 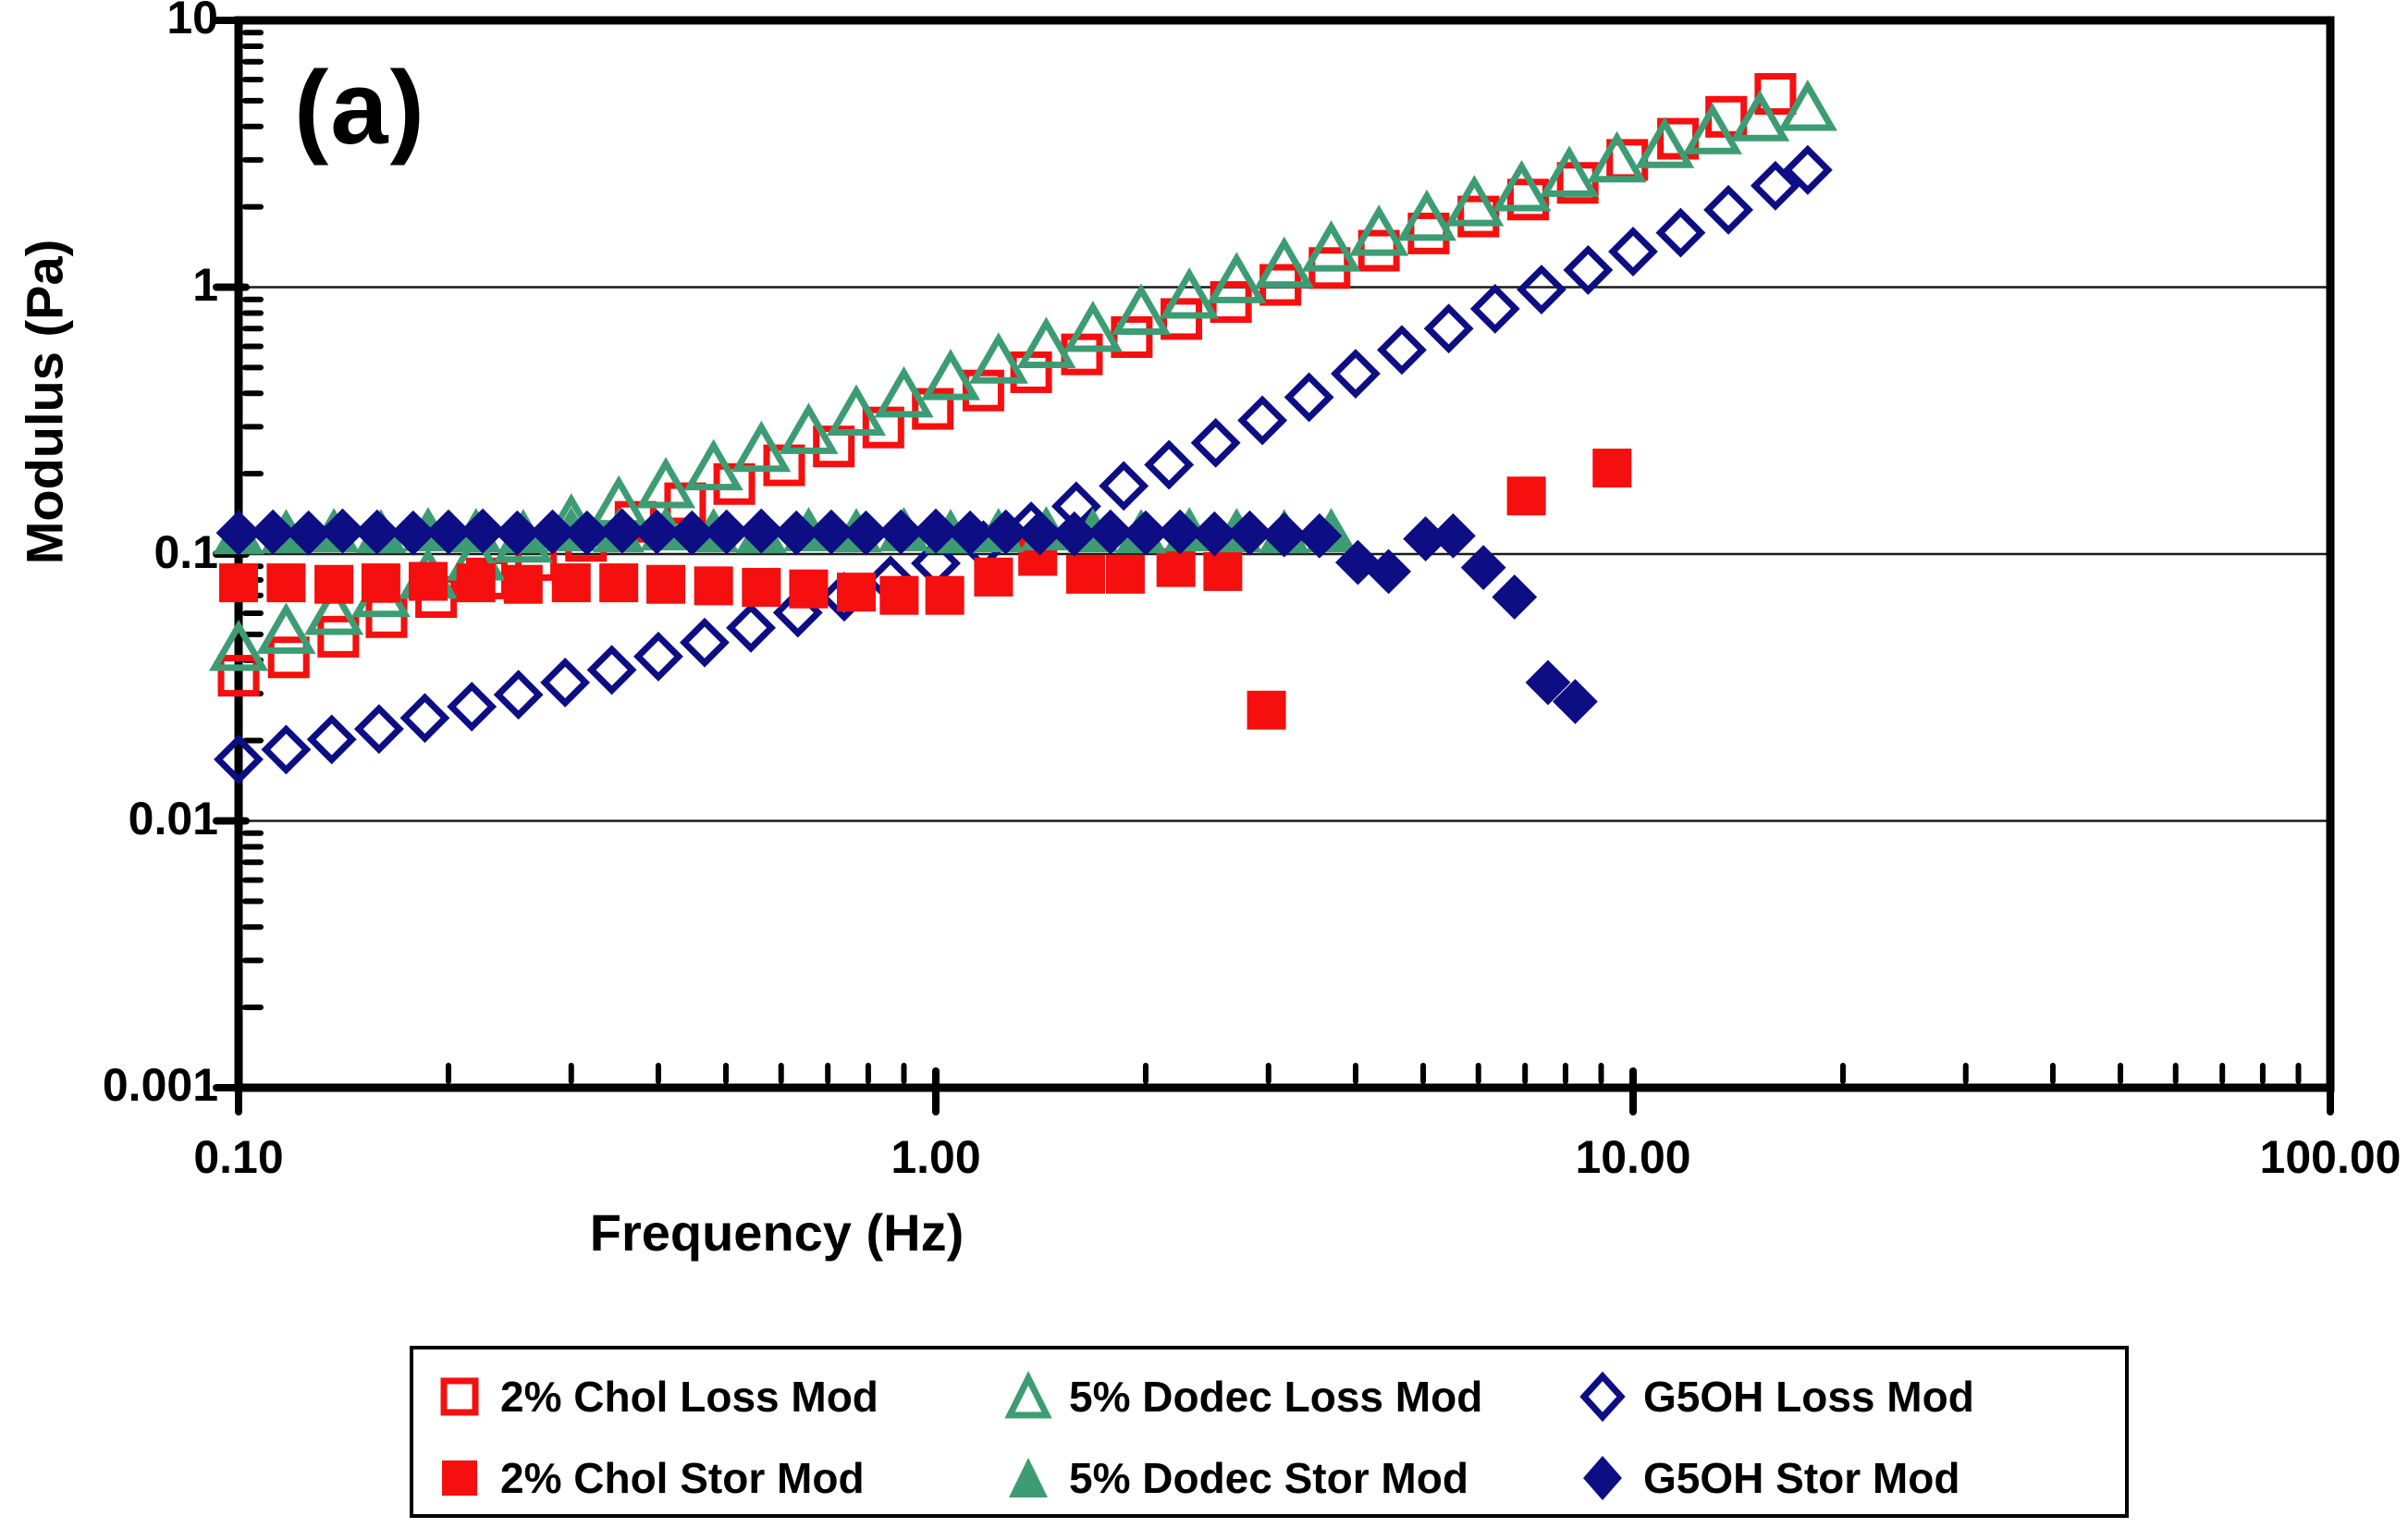 I want to click on y-tick-0.01: 0.01, so click(x=173, y=819).